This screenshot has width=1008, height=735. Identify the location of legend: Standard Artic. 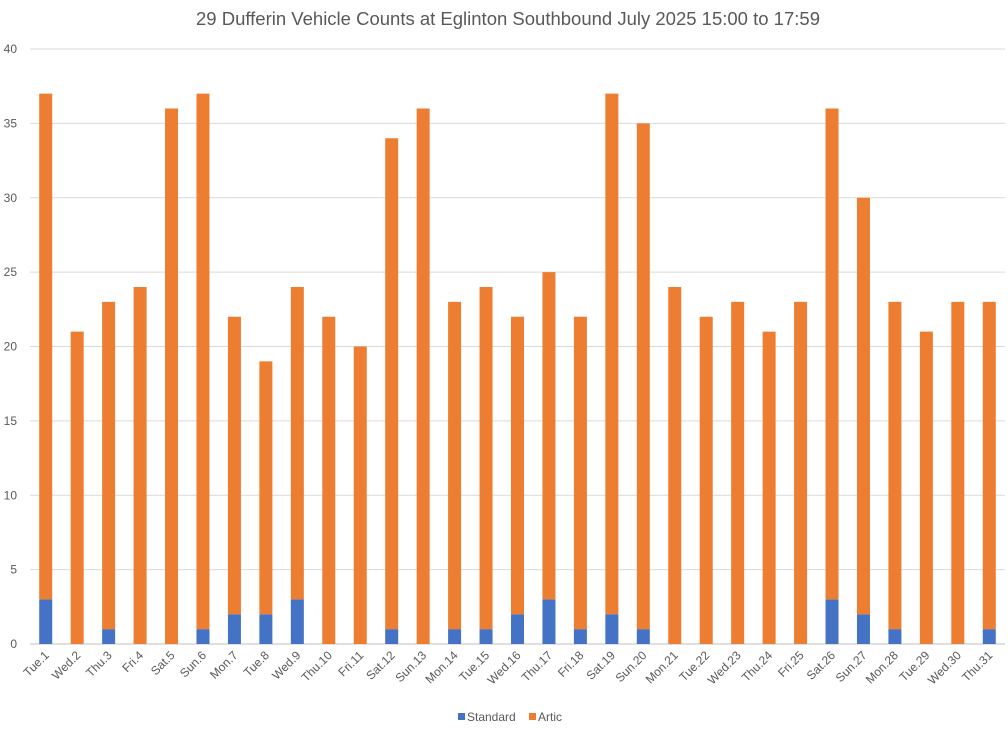
(510, 717).